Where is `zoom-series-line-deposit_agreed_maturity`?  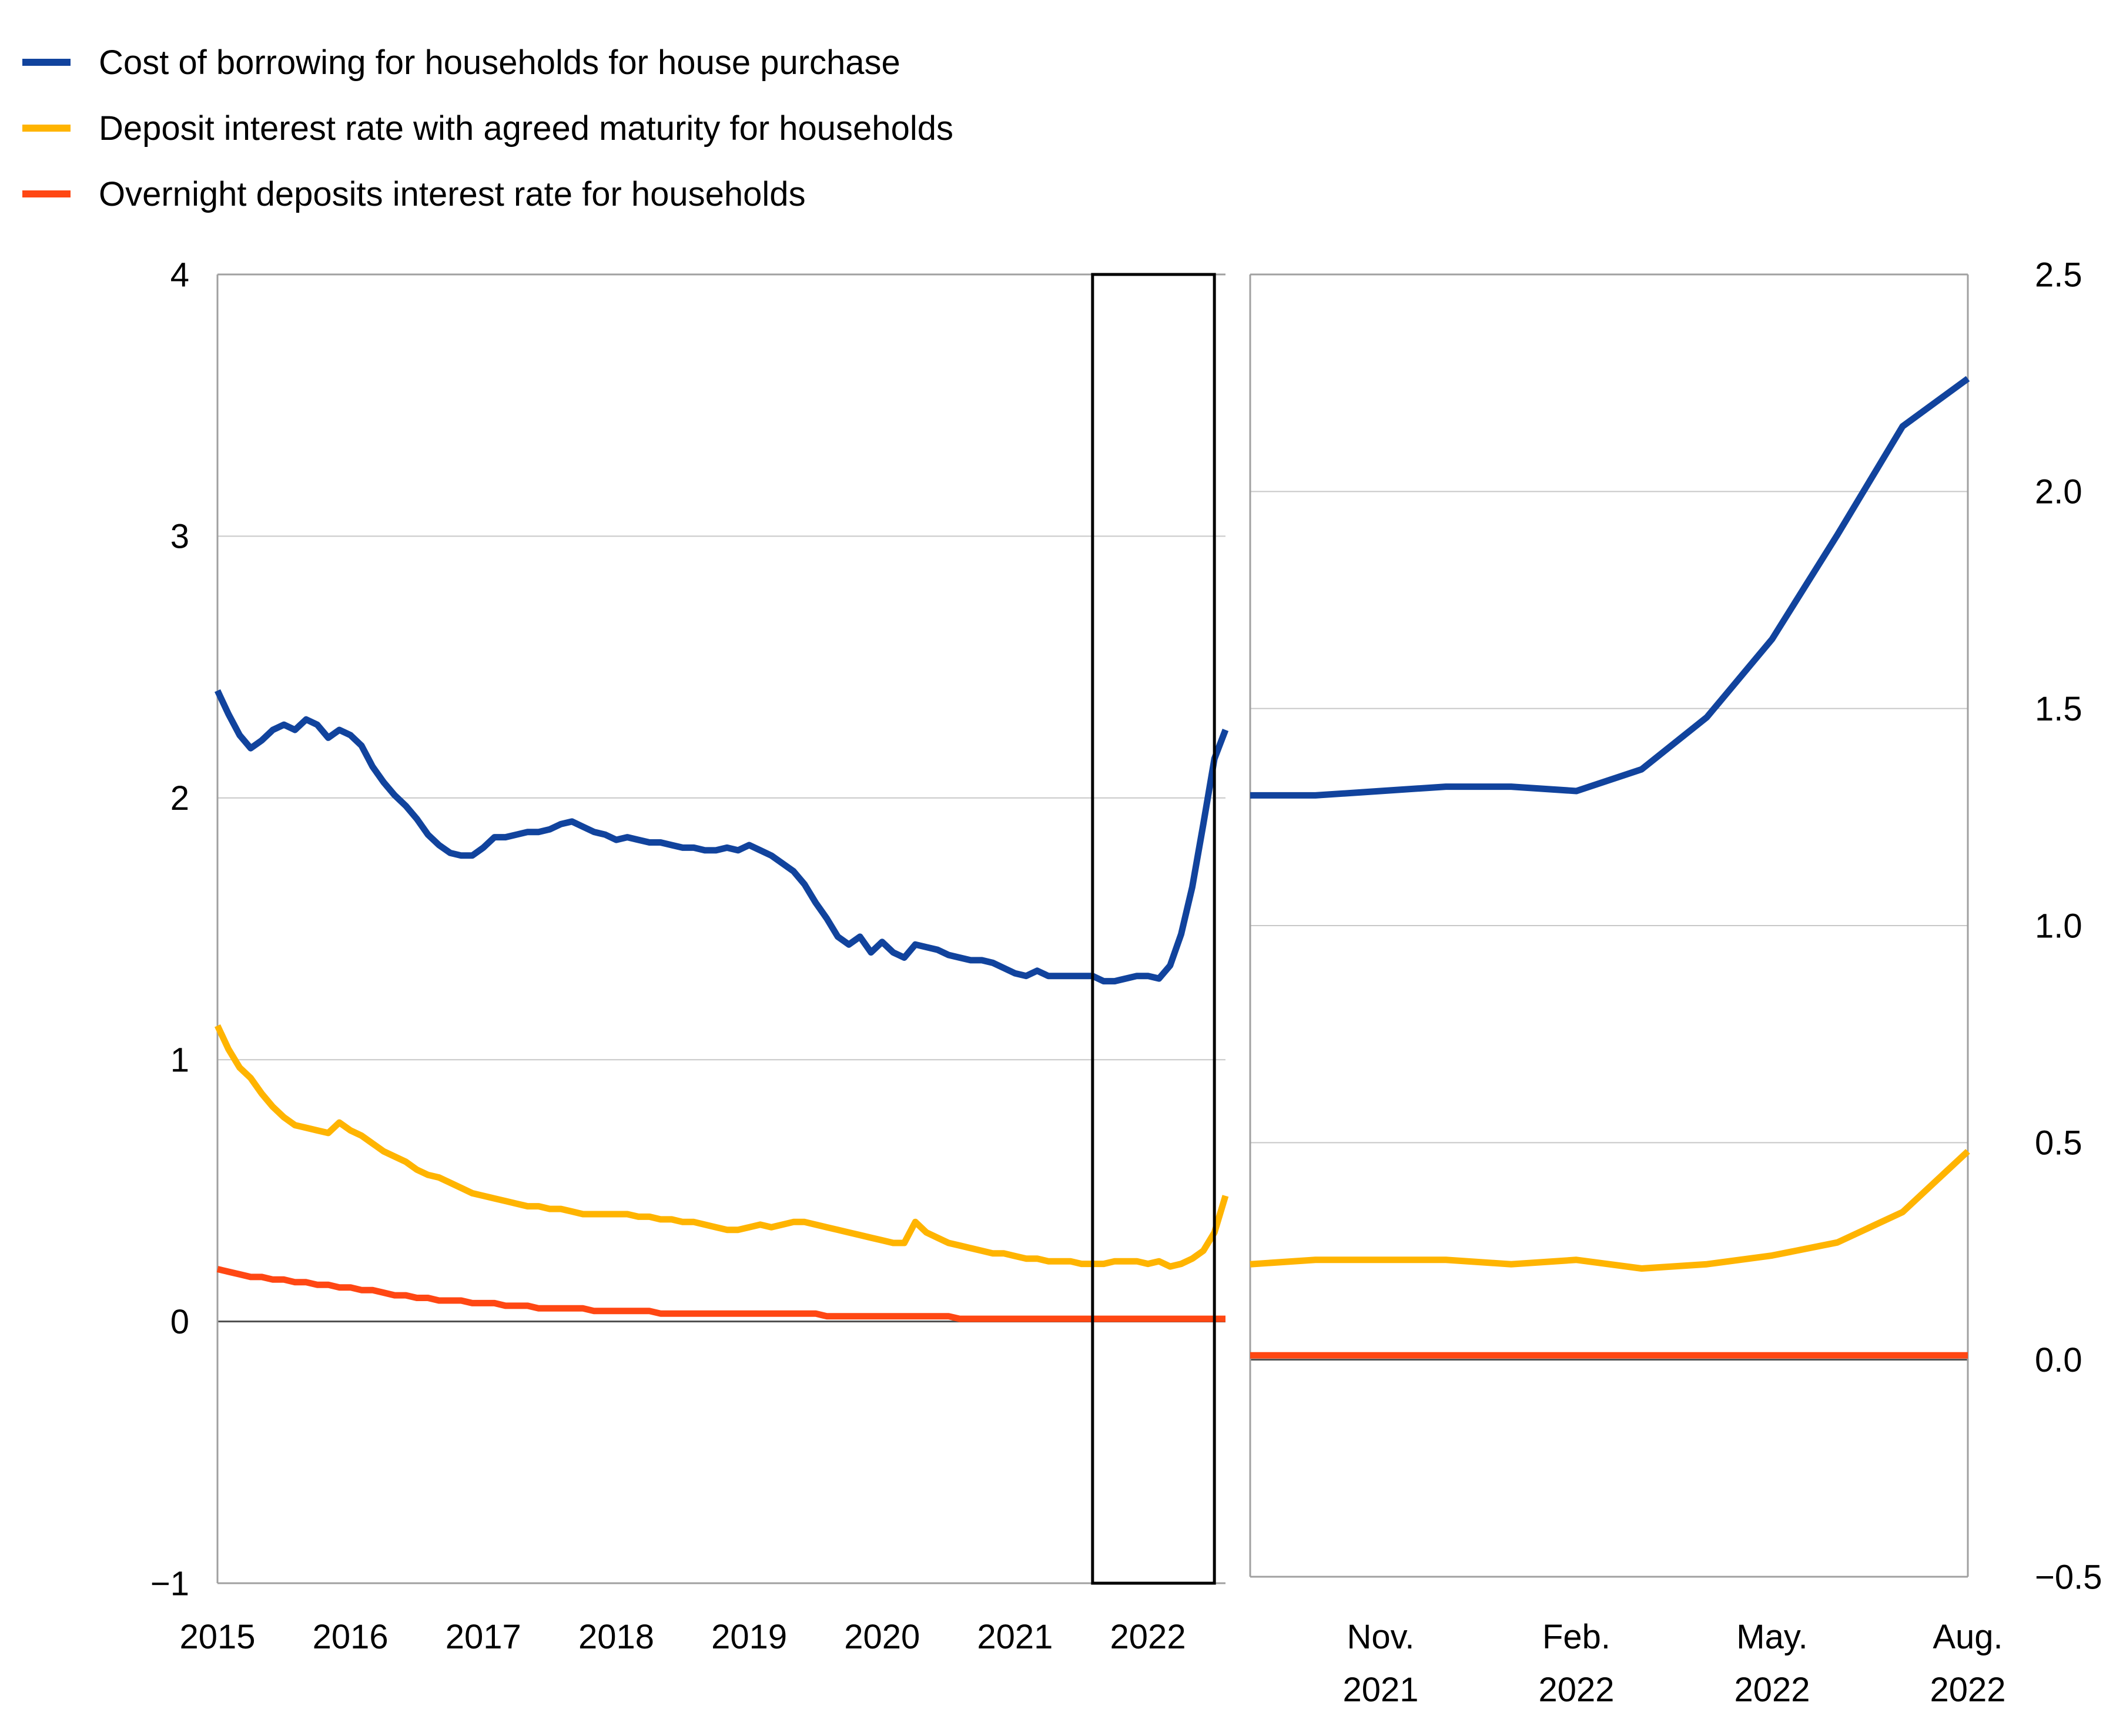
zoom-series-line-deposit_agreed_maturity is located at coordinates (1610, 1210).